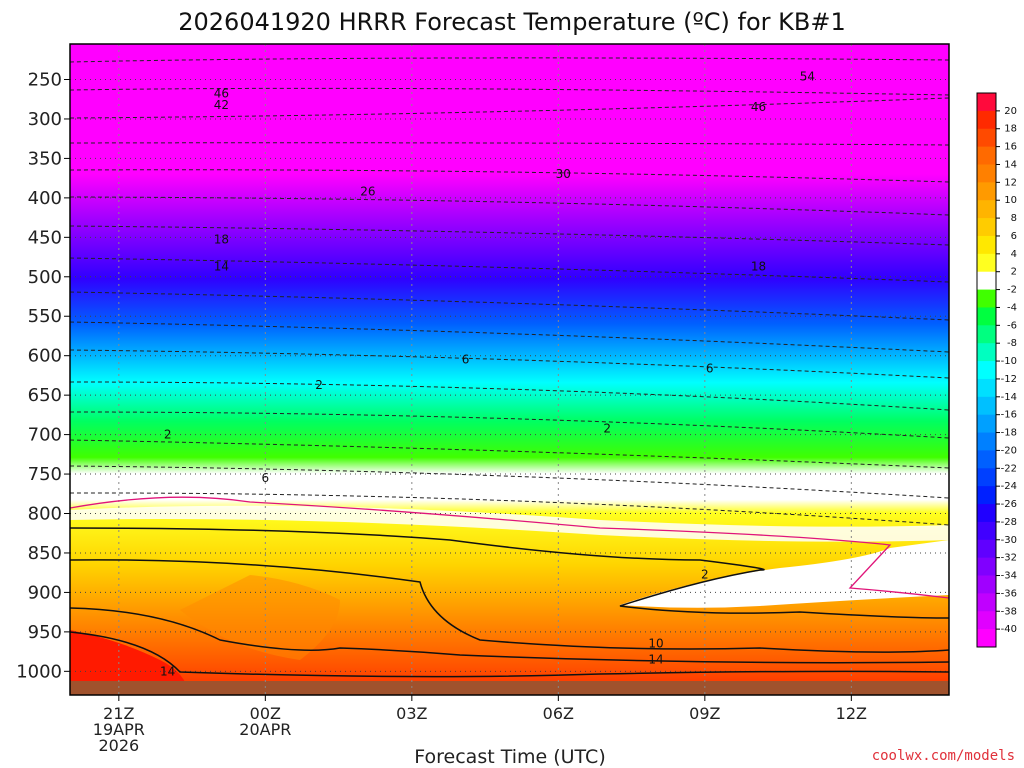 Image resolution: width=1024 pixels, height=768 pixels. What do you see at coordinates (45, 395) in the screenshot?
I see `y-tick-label: 650` at bounding box center [45, 395].